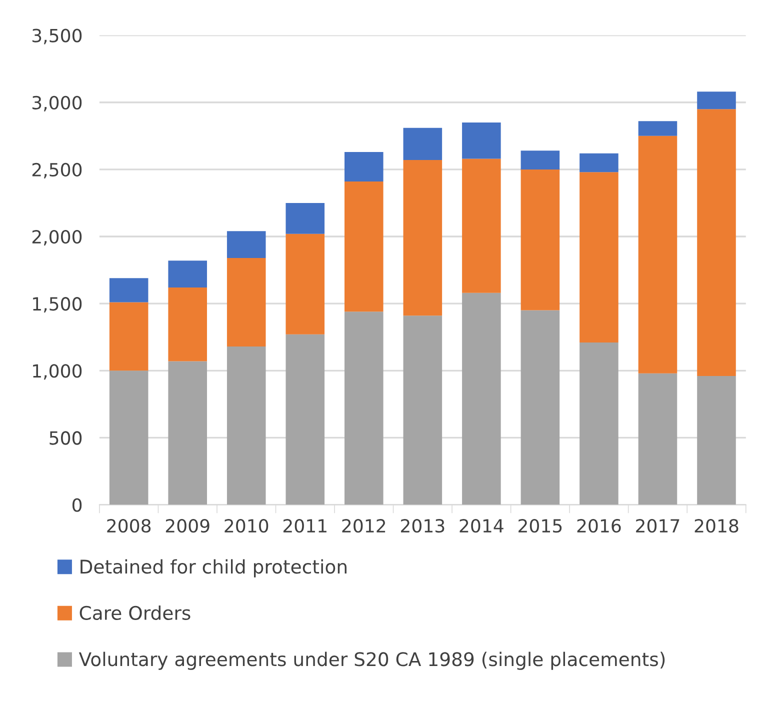 Image resolution: width=765 pixels, height=706 pixels. I want to click on y-tick-label: 2,000, so click(57, 238).